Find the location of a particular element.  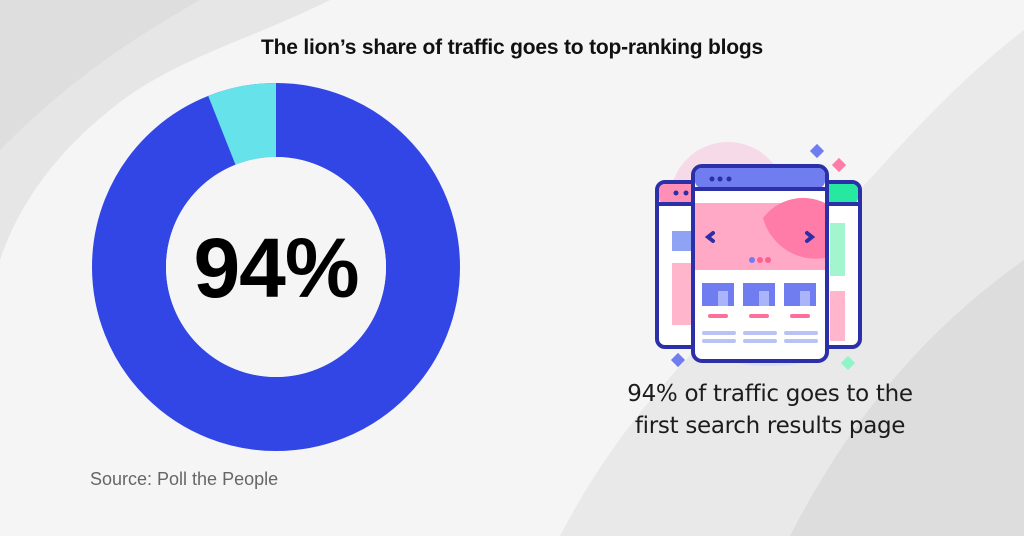

caption-line-1: 94% of traffic goes to the is located at coordinates (770, 394).